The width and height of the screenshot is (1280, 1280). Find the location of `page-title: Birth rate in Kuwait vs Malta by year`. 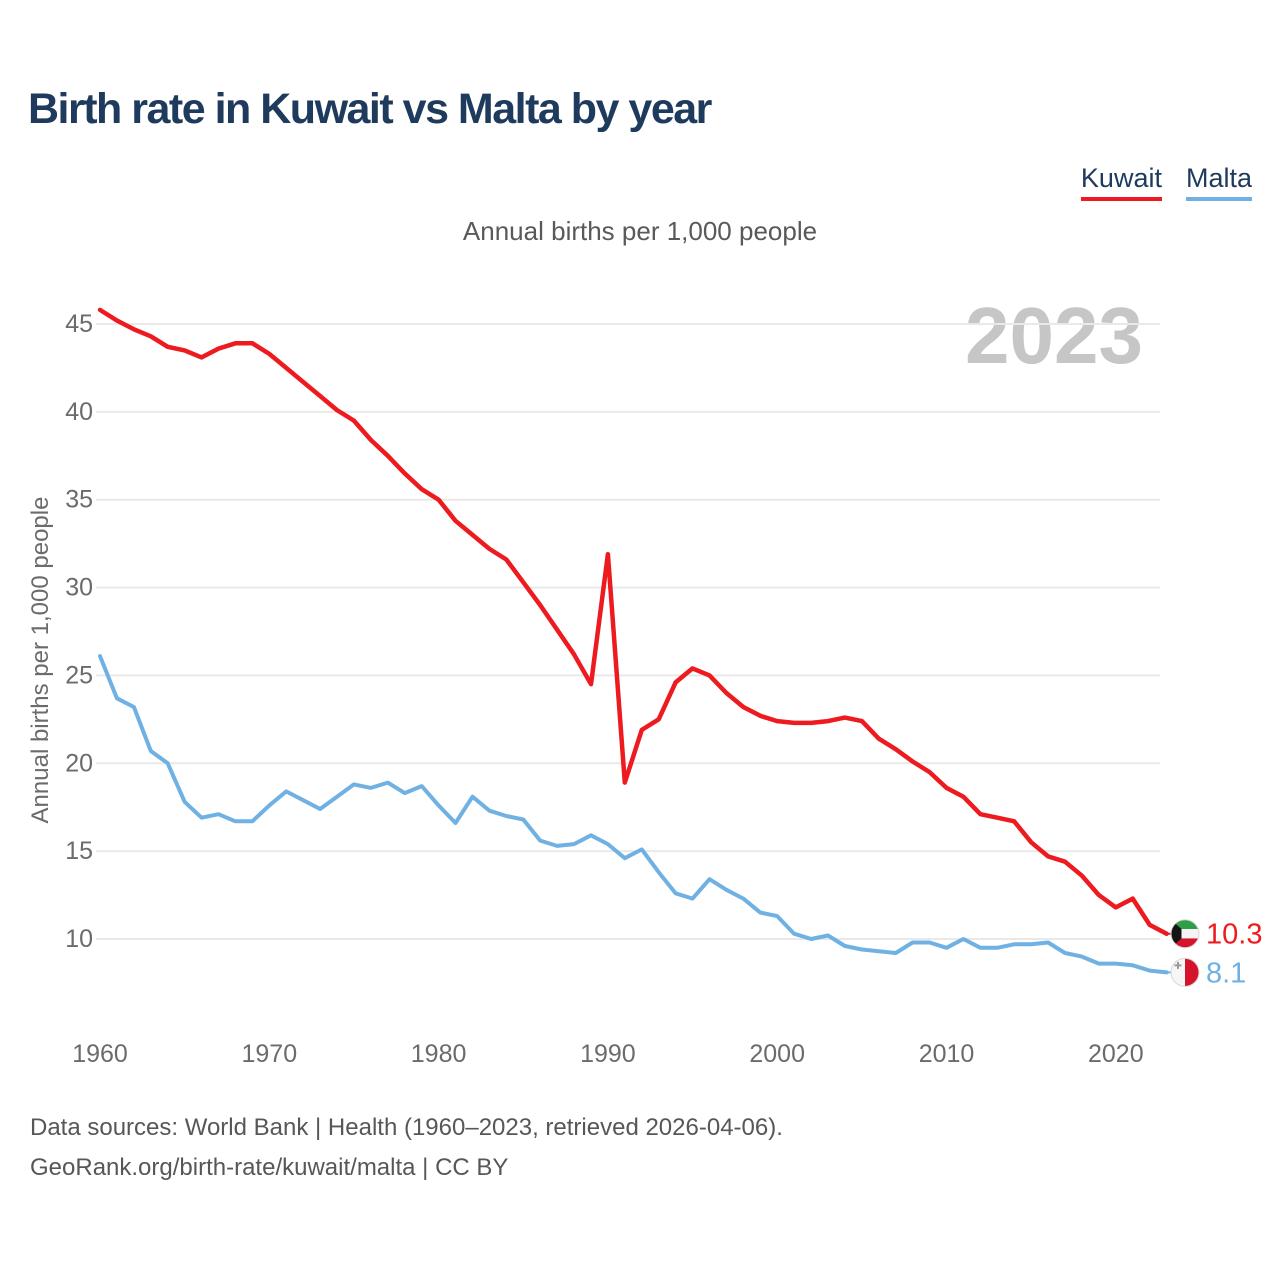

page-title: Birth rate in Kuwait vs Malta by year is located at coordinates (370, 109).